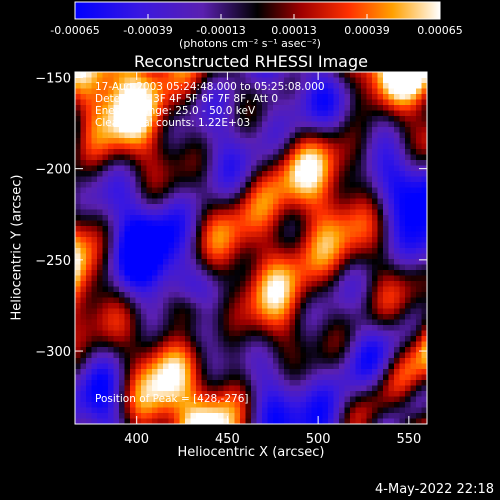 This screenshot has height=500, width=500. Describe the element at coordinates (220, 30) in the screenshot. I see `colorbar-tick-label: -0.00013` at that location.